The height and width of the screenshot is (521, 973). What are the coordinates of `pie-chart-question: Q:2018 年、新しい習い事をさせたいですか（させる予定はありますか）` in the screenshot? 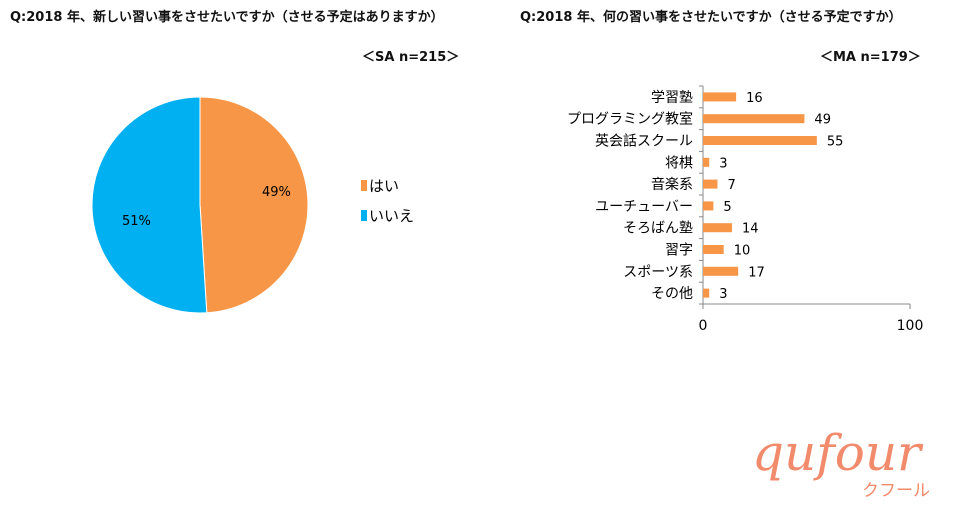 It's located at (227, 17).